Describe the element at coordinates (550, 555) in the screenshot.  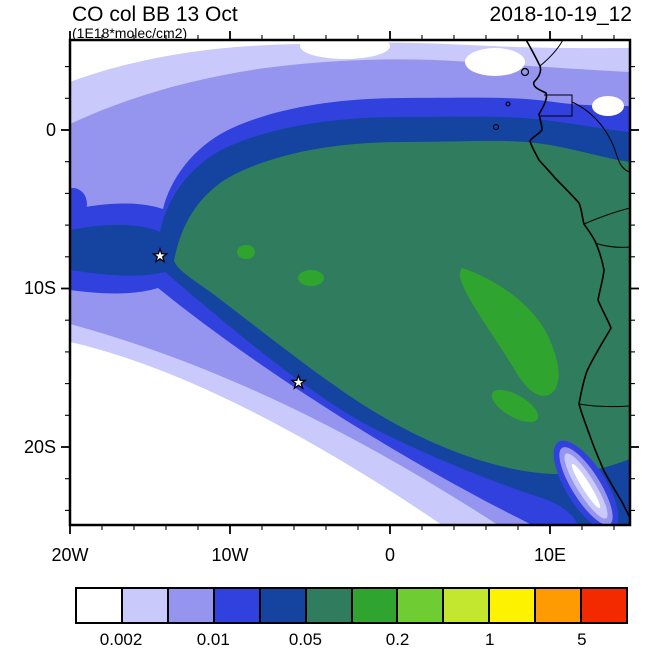
I see `x-tick-label-10e: 10E` at that location.